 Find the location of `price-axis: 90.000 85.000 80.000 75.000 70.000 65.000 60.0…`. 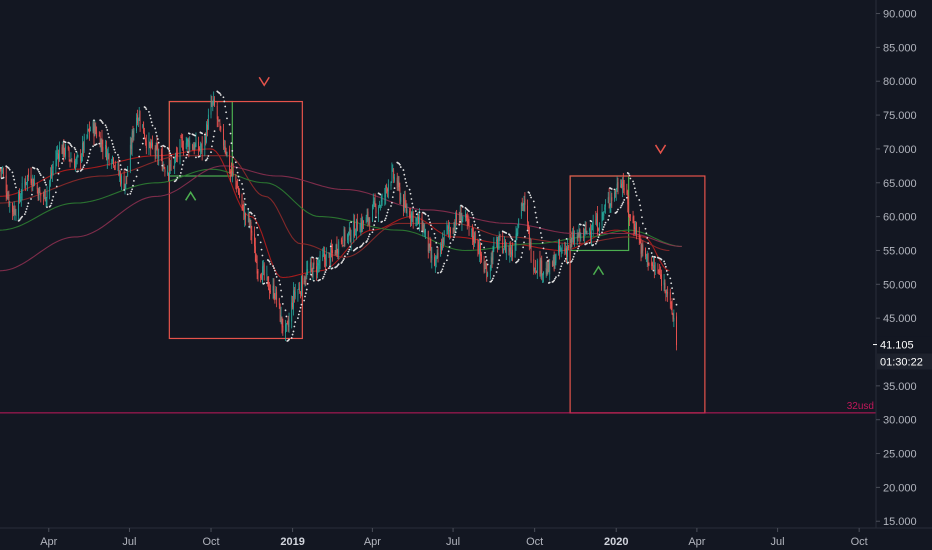

price-axis: 90.000 85.000 80.000 75.000 70.000 65.000 60.0… is located at coordinates (896, 269).